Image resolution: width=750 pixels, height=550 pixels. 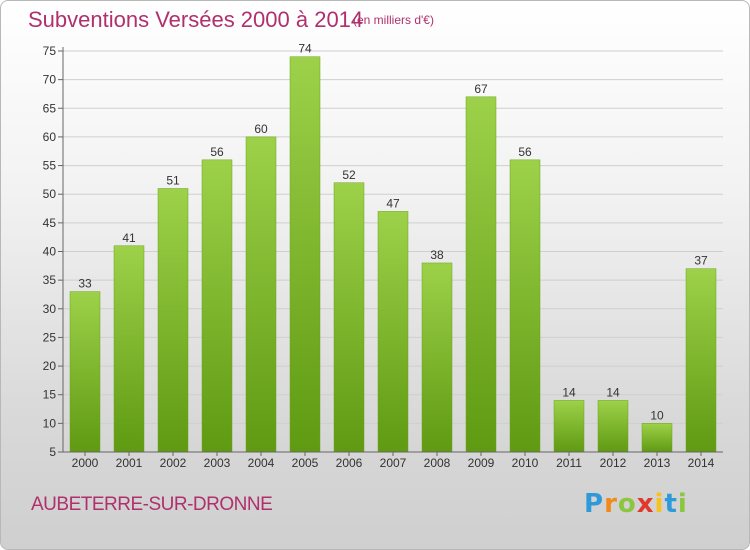 I want to click on x-tick-label: 2013, so click(x=657, y=463).